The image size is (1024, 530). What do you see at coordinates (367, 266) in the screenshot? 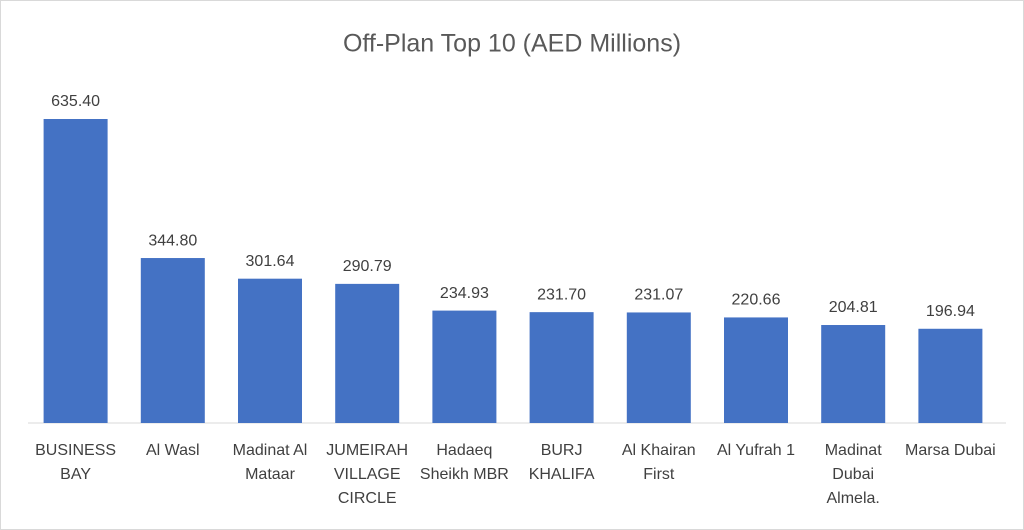
I see `data-label: 290.79` at bounding box center [367, 266].